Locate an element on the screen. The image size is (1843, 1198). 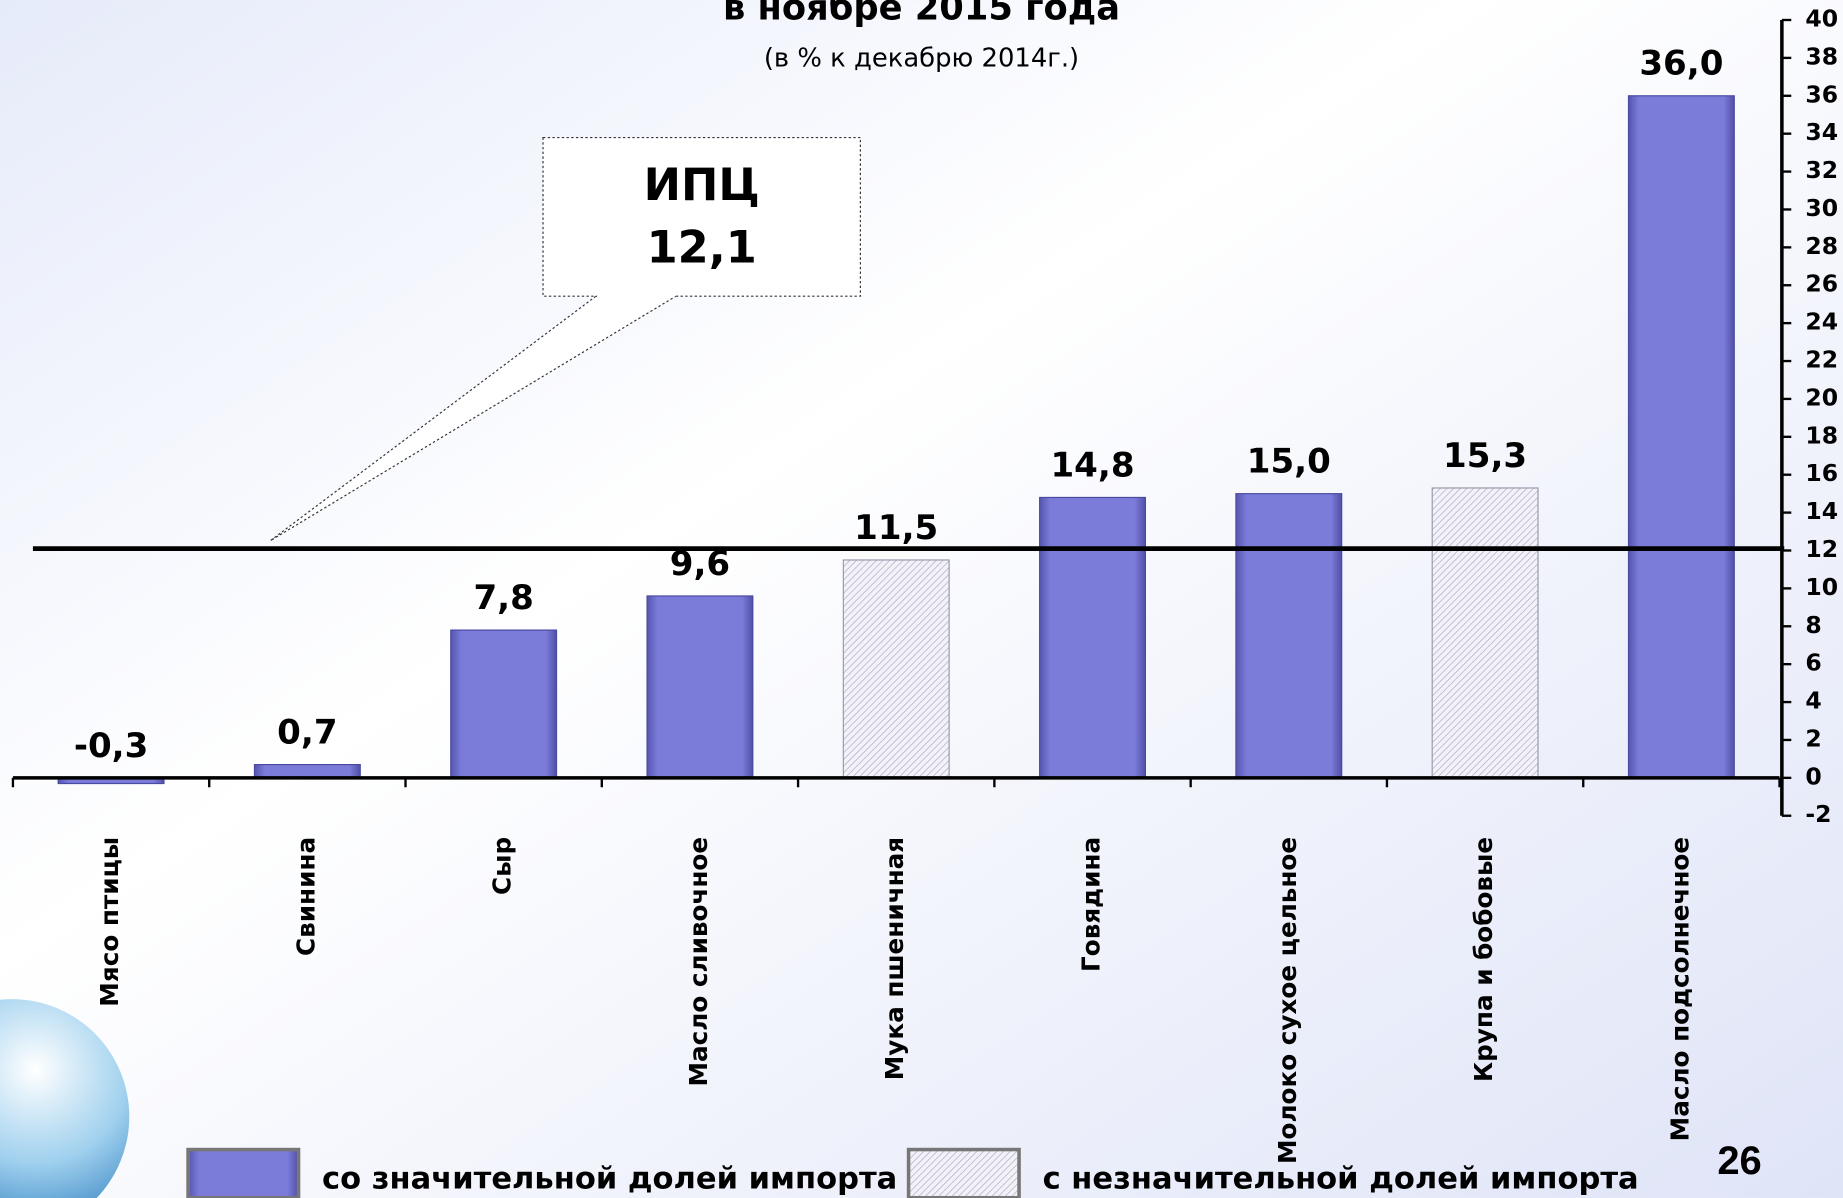
value-label: 7,8 is located at coordinates (503, 598).